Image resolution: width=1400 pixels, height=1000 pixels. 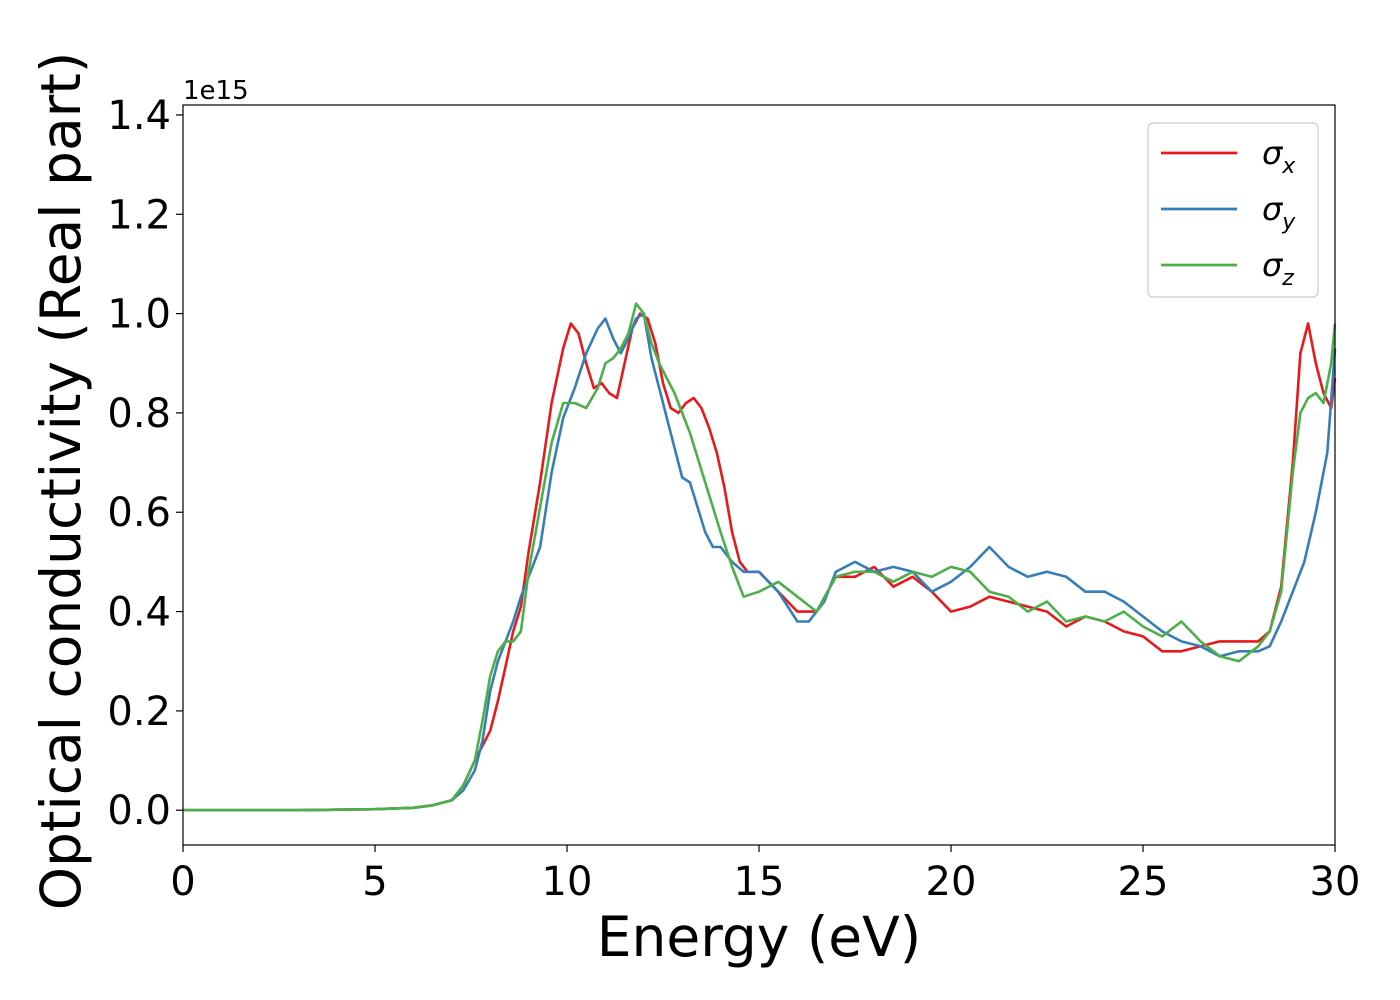 I want to click on y-tick-label: 1.2, so click(x=139, y=215).